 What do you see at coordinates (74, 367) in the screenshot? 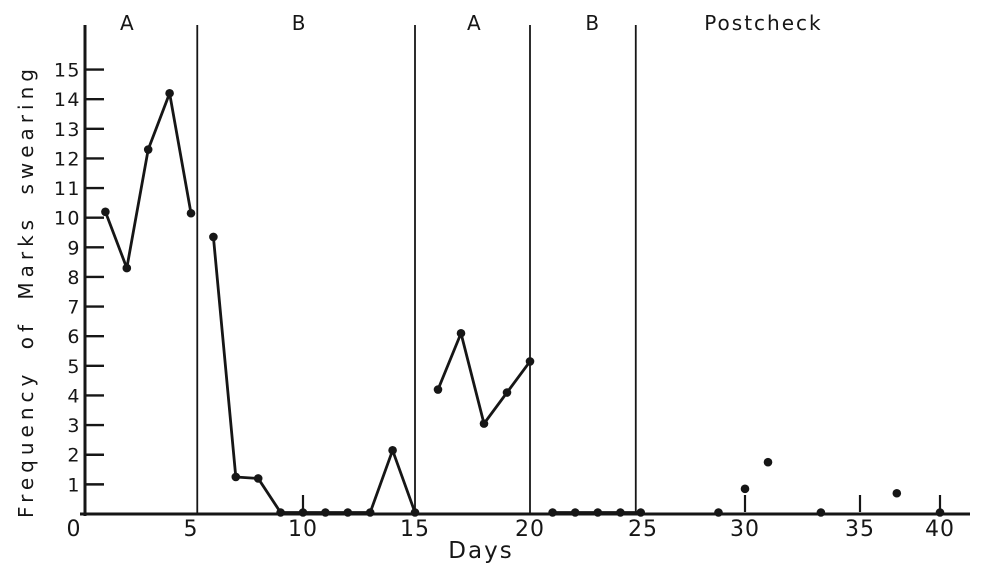
I see `y-tick-label: 5` at bounding box center [74, 367].